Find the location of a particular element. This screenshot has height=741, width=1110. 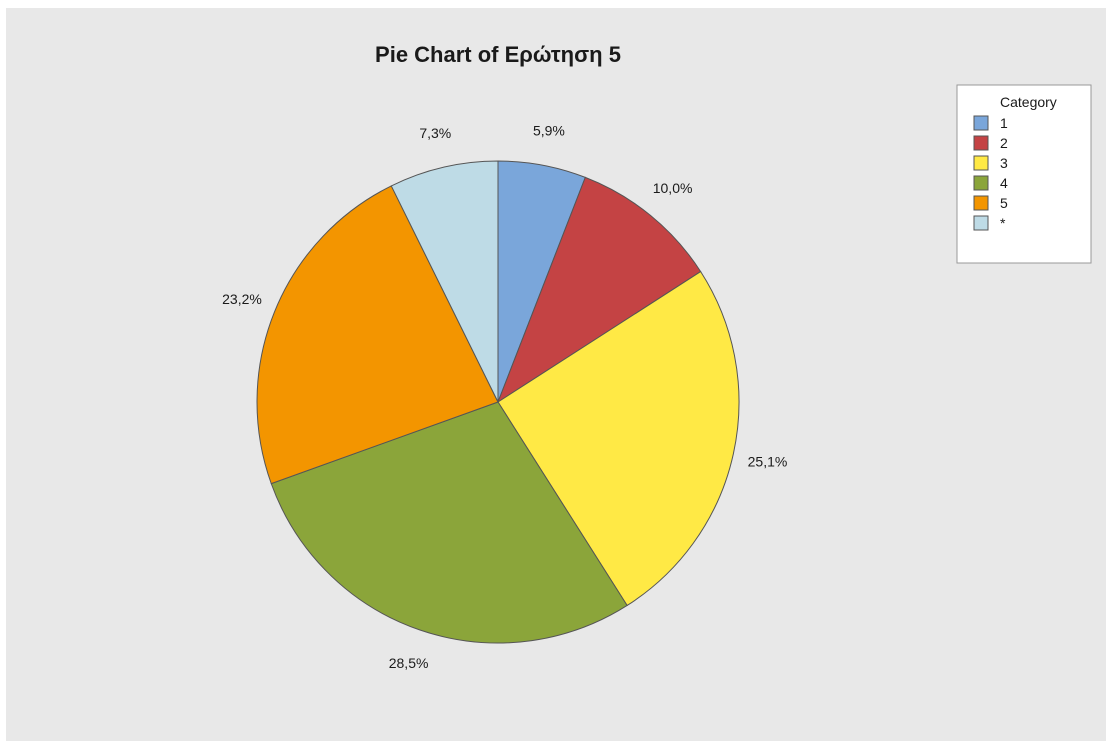

slice-label-5: 23,2% is located at coordinates (242, 299).